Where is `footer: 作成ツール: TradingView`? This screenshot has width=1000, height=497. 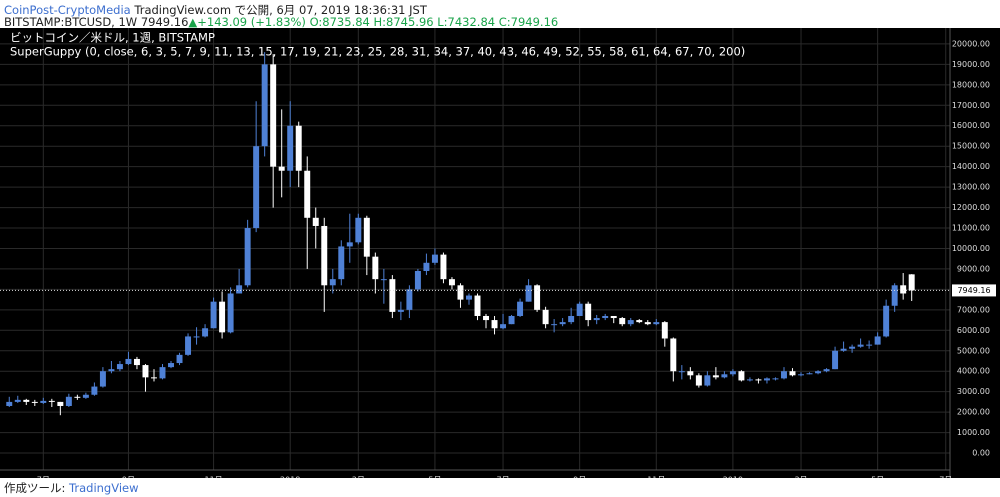 footer: 作成ツール: TradingView is located at coordinates (71, 488).